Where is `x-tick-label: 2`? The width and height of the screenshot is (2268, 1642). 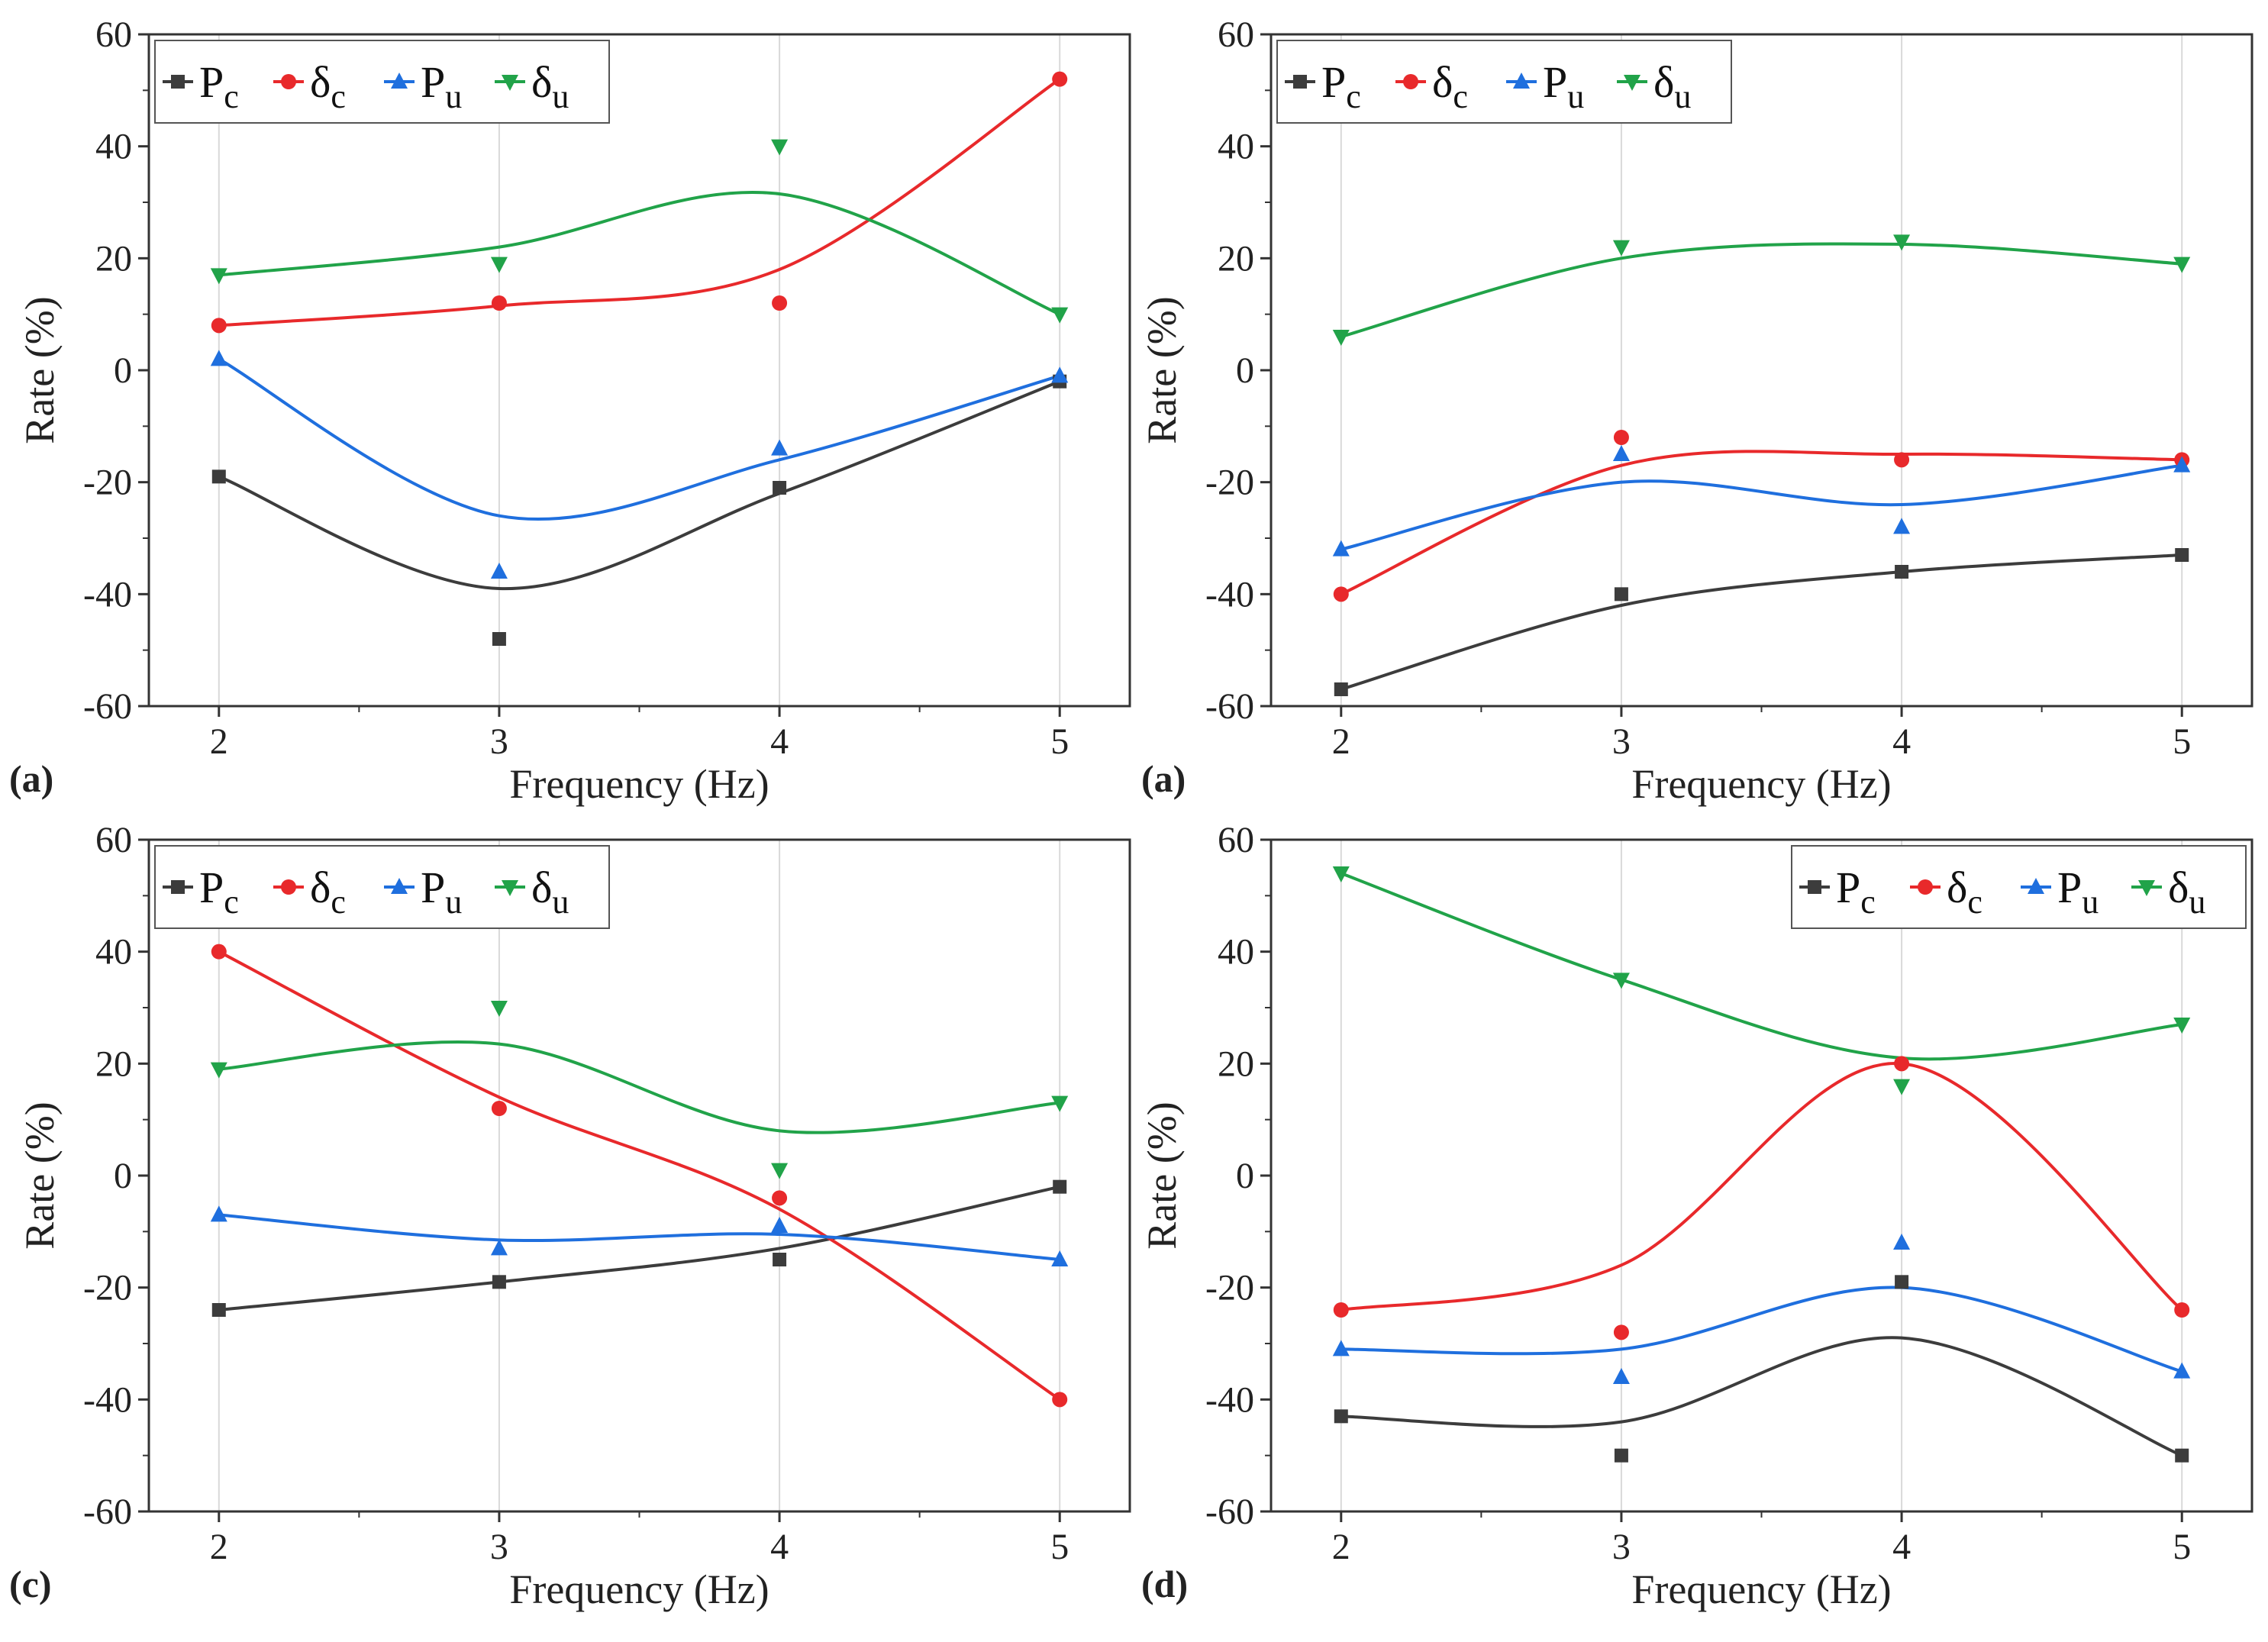
x-tick-label: 2 is located at coordinates (219, 1547).